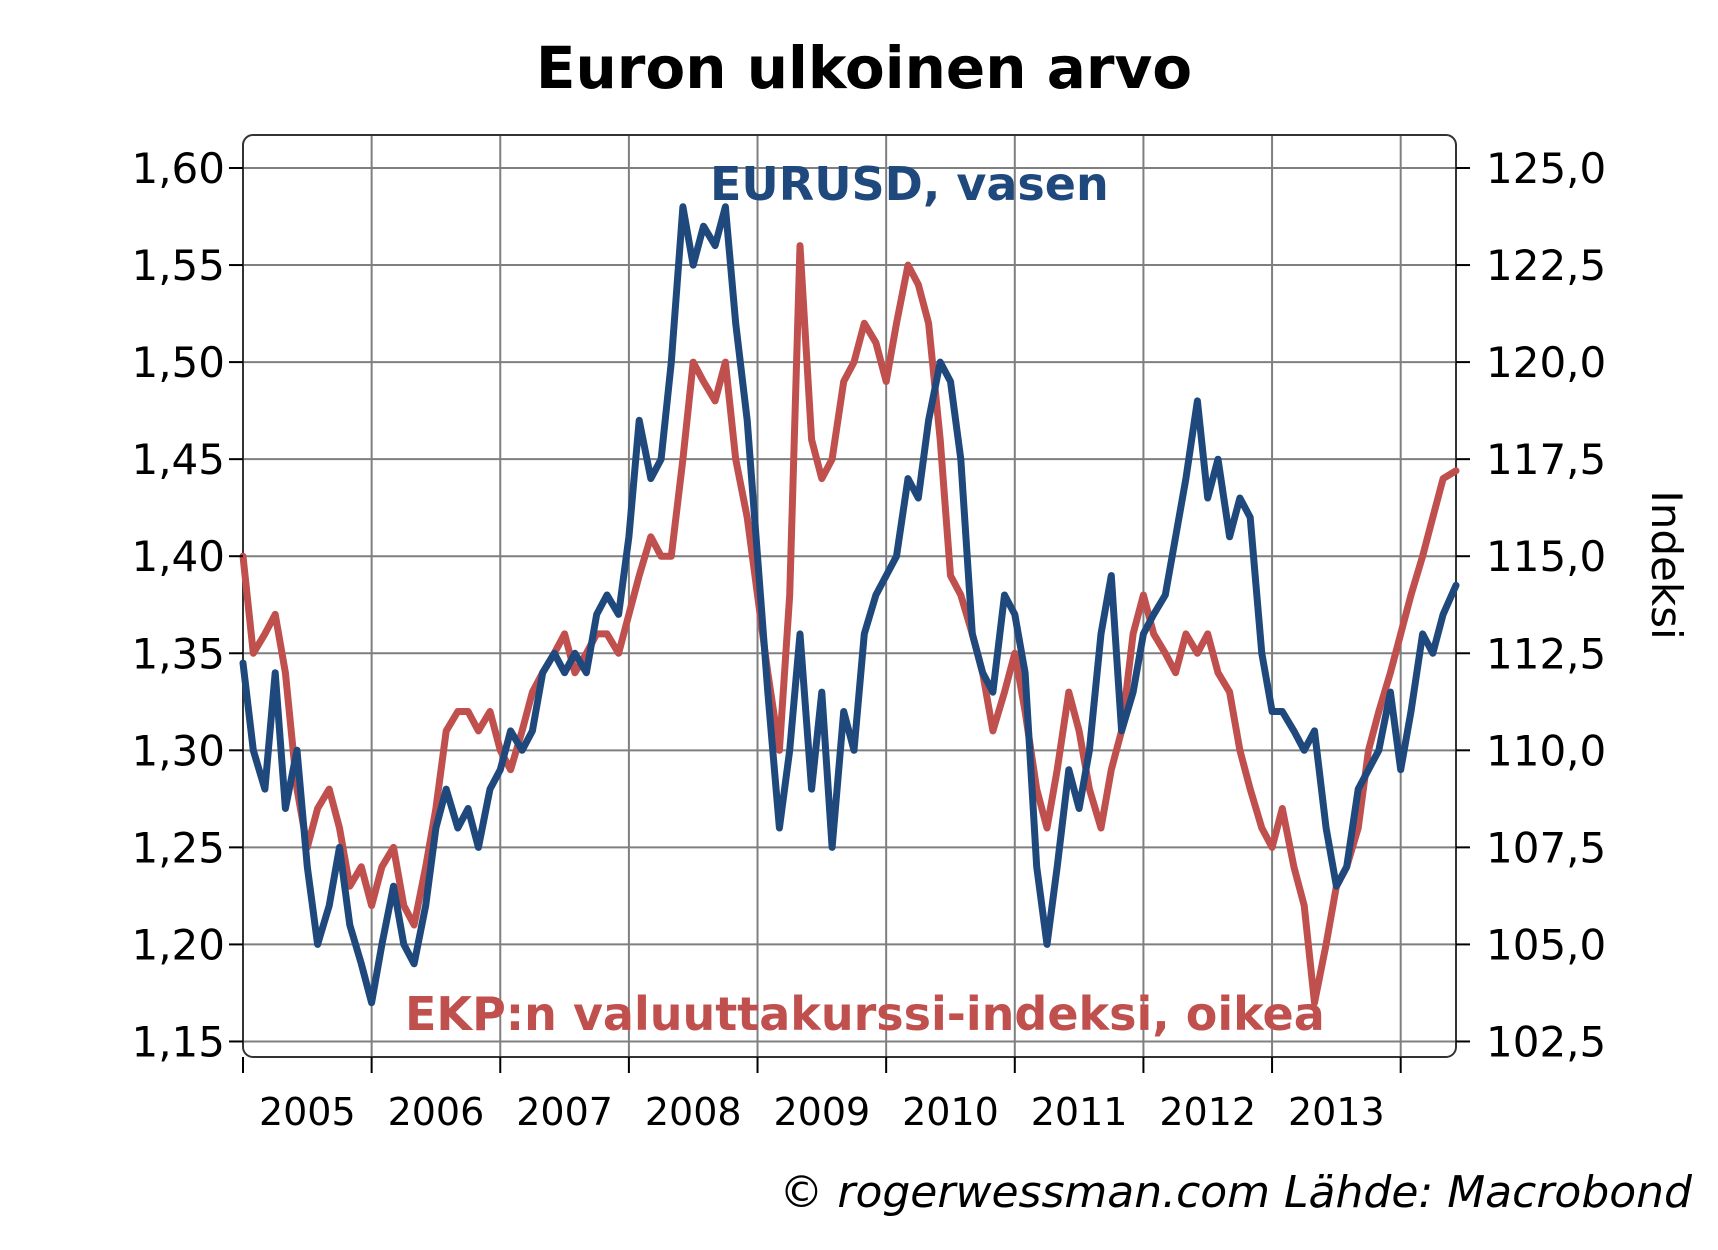 The width and height of the screenshot is (1718, 1250). Describe the element at coordinates (1546, 750) in the screenshot. I see `y-right-tick-label: 110,0` at that location.